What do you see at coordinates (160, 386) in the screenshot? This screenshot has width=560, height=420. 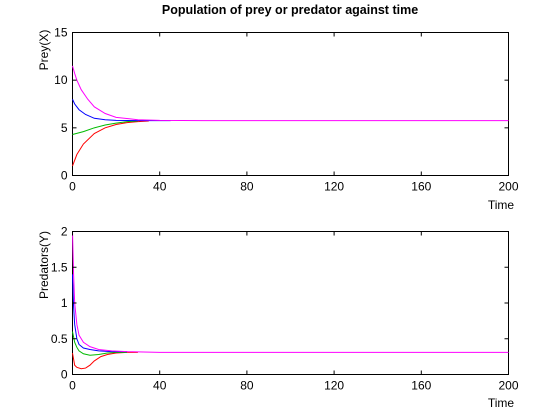 I see `predator-x-tick-label: 40` at bounding box center [160, 386].